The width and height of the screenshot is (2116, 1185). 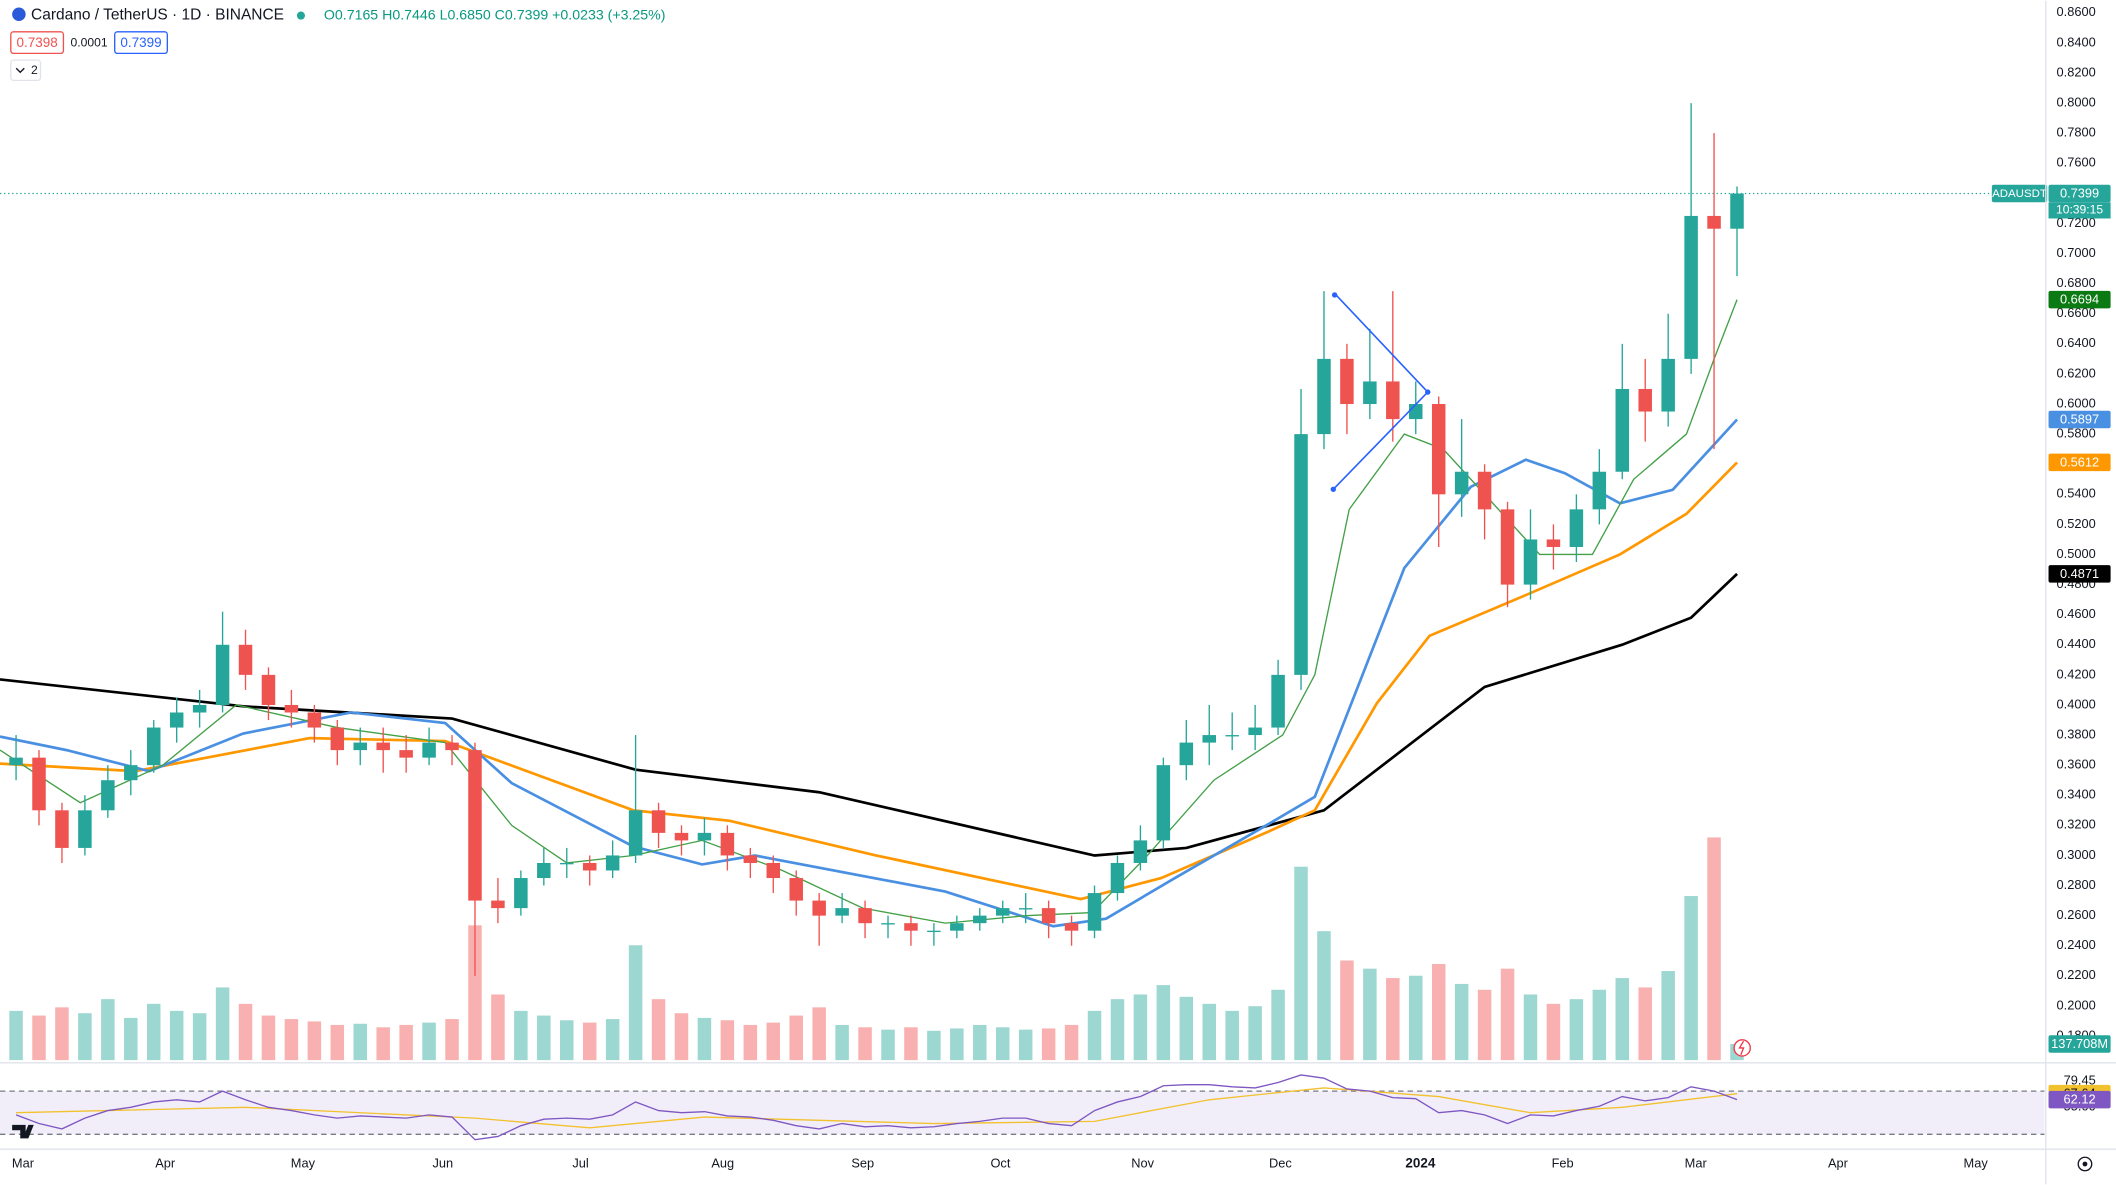 I want to click on tv-logo, so click(x=23, y=1131).